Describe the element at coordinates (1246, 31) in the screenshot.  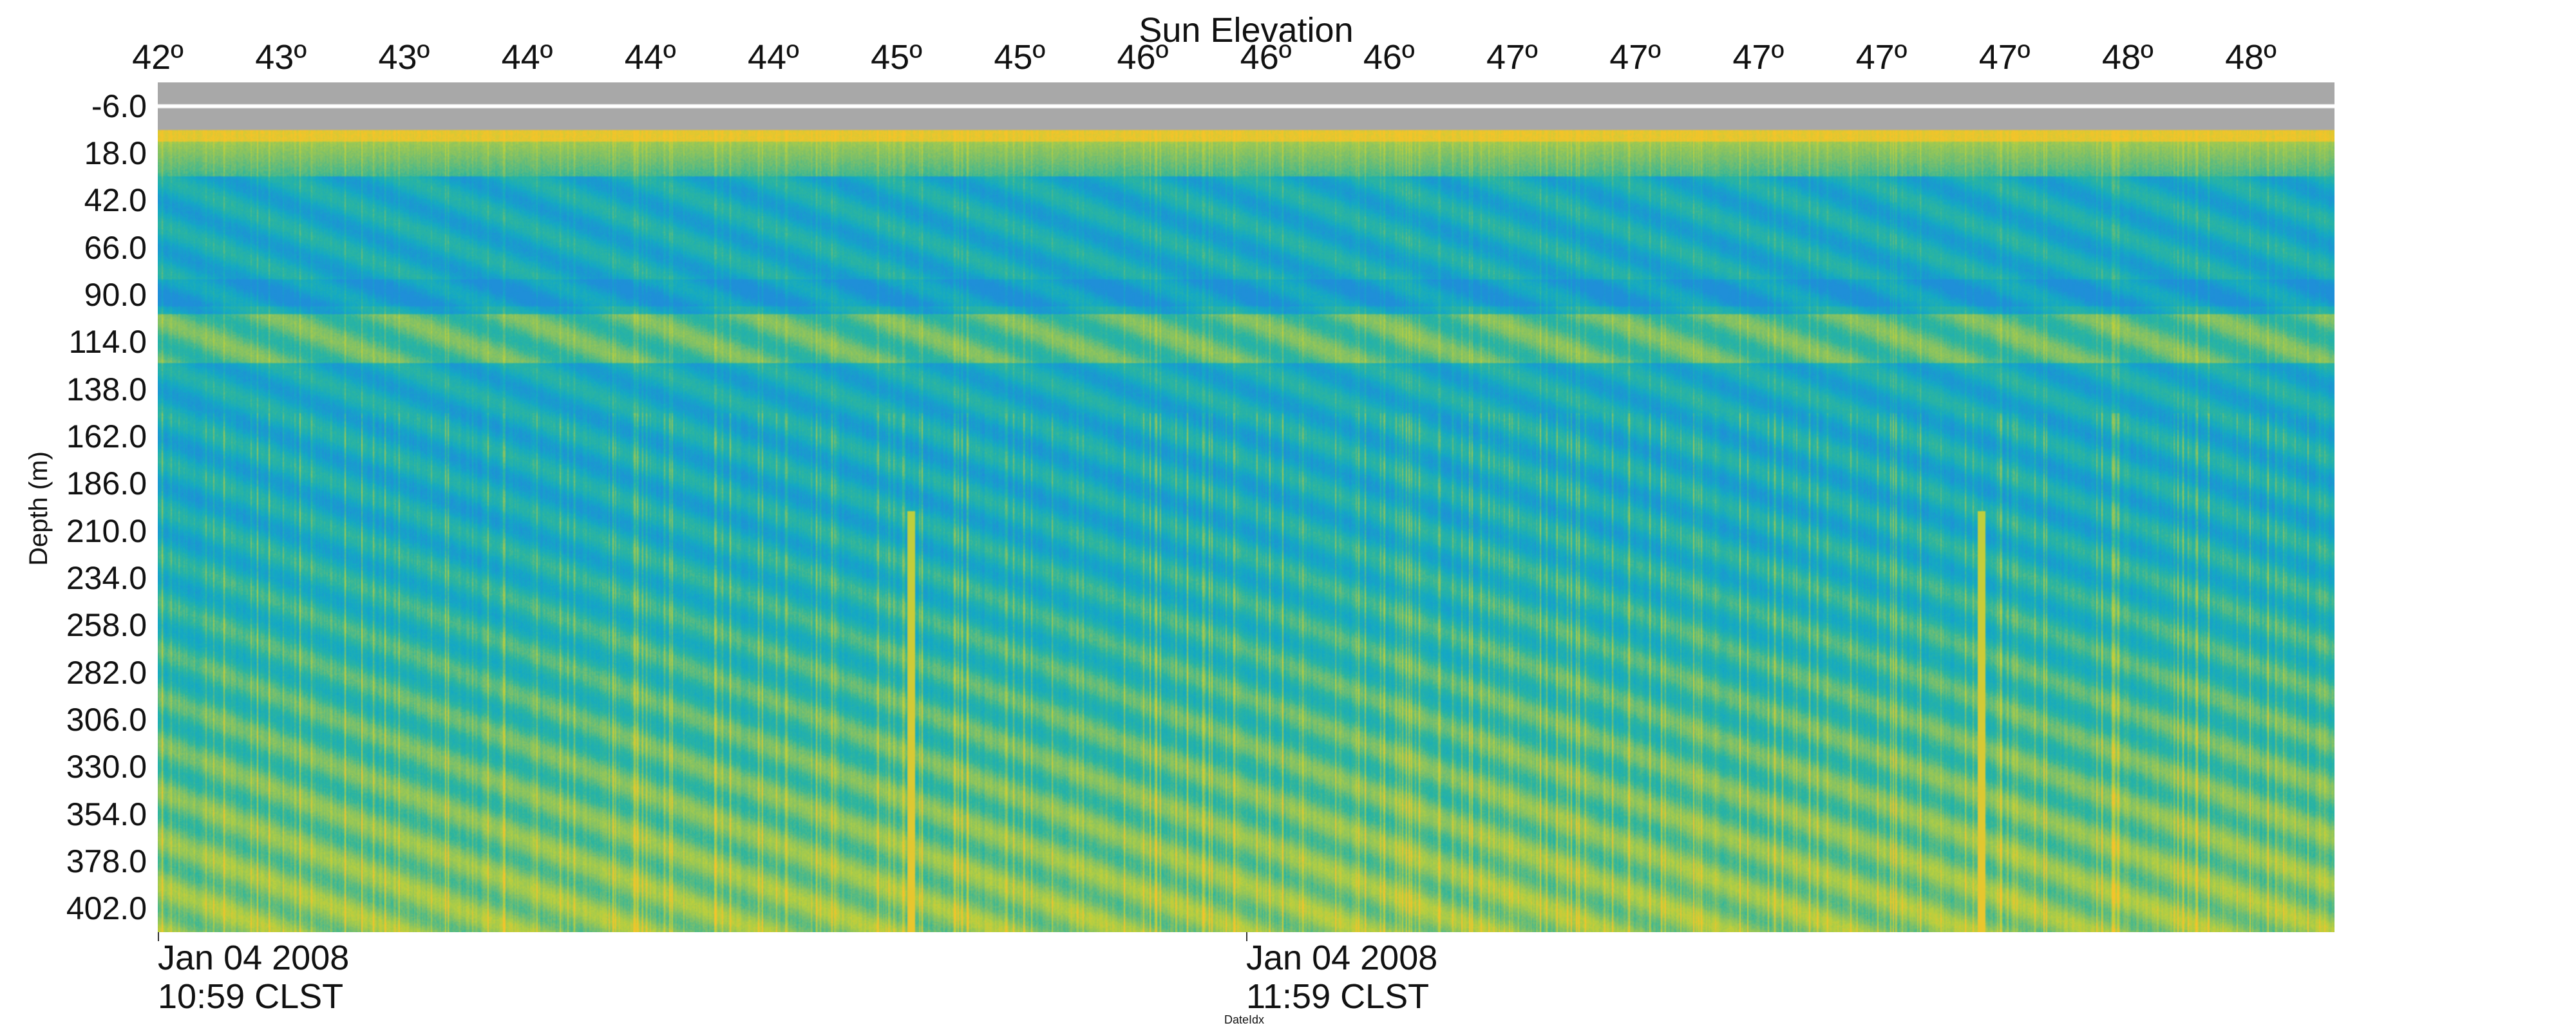
I see `sun-elevation-axis-title: Sun Elevation` at that location.